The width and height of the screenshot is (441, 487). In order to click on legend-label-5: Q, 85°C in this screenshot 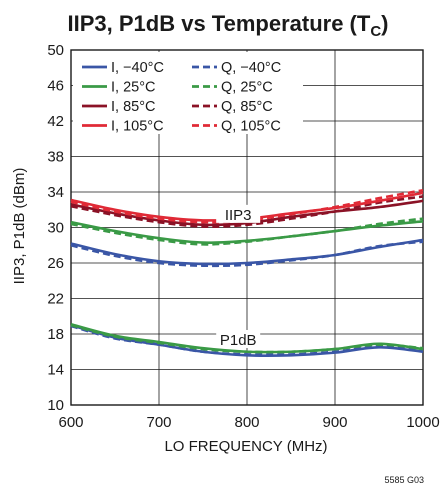, I will do `click(247, 107)`.